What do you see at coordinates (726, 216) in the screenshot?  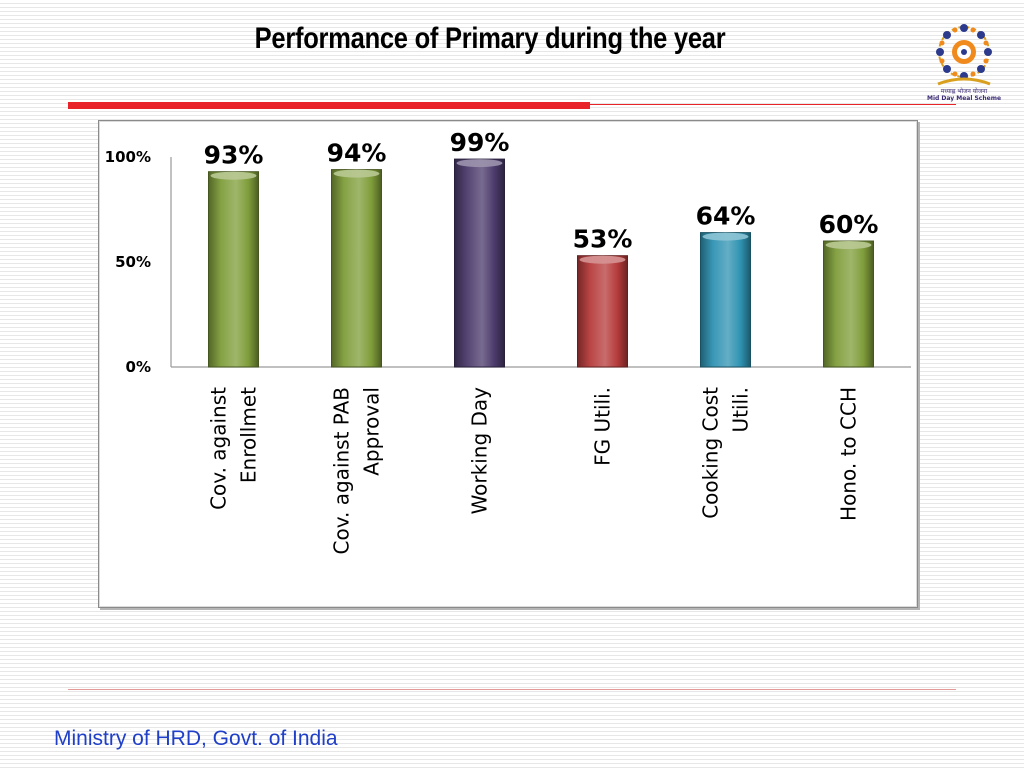 I see `value-label: 64%` at bounding box center [726, 216].